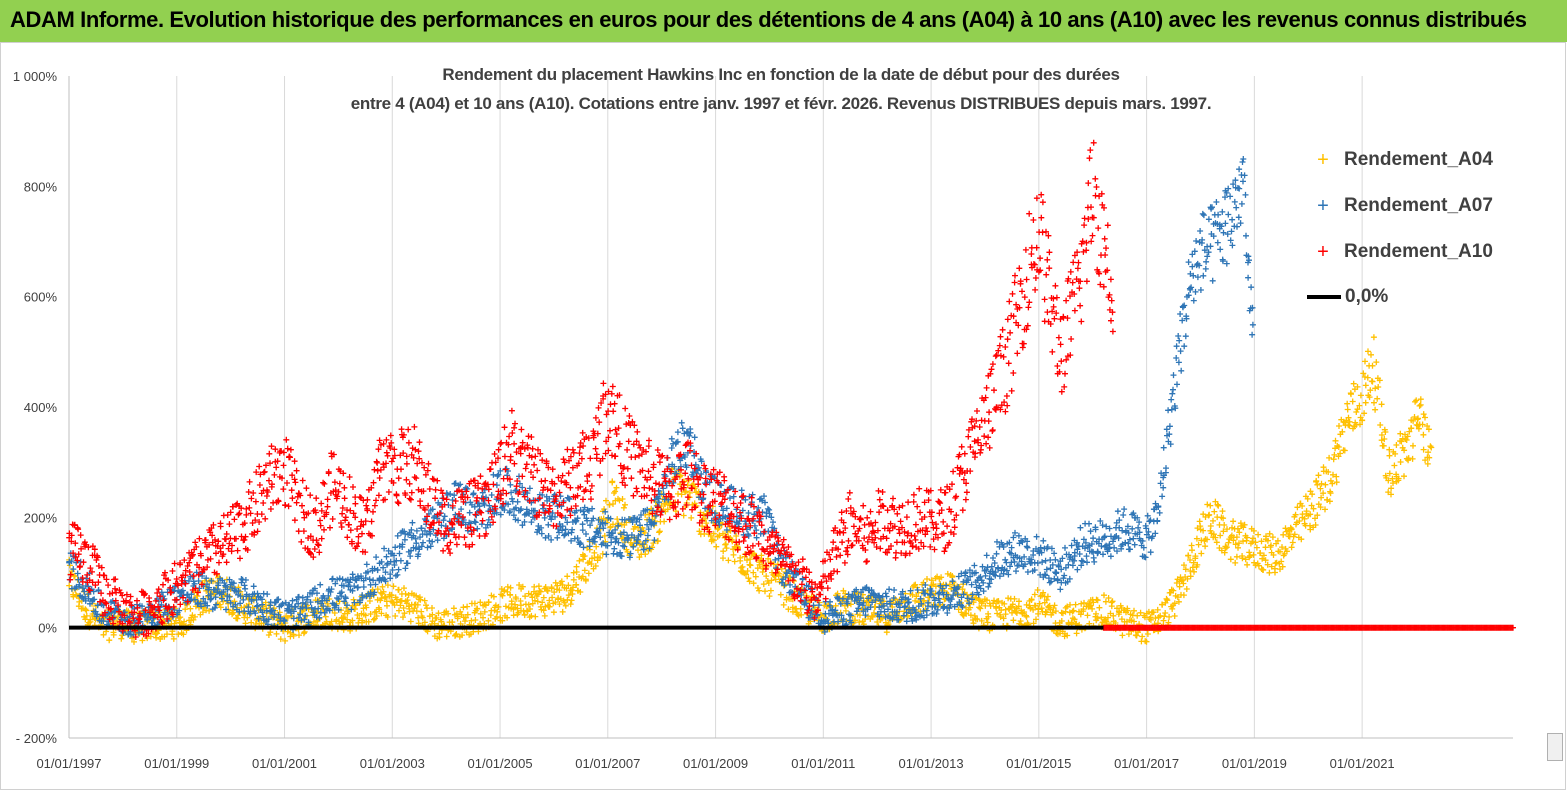 Image resolution: width=1567 pixels, height=790 pixels. Describe the element at coordinates (68, 763) in the screenshot. I see `x-tick-label: 01/01/1997` at that location.